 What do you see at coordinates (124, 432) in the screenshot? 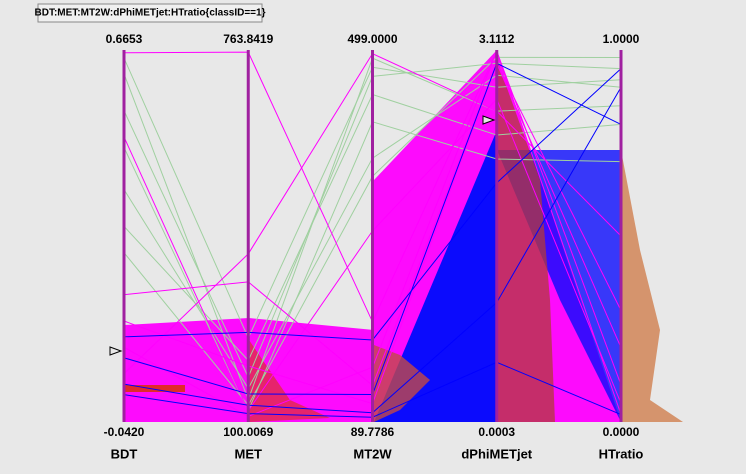
I see `axis-min-label: -0.0420` at bounding box center [124, 432].